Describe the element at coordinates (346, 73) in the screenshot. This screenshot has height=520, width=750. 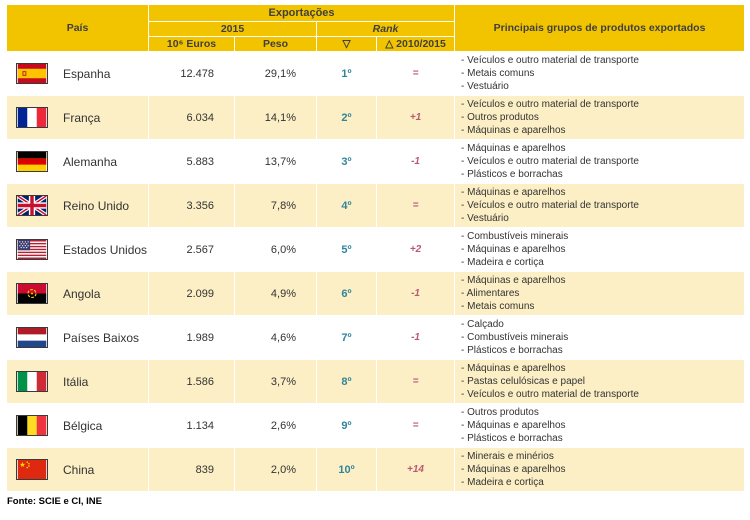
I see `rank-value: 1º` at that location.